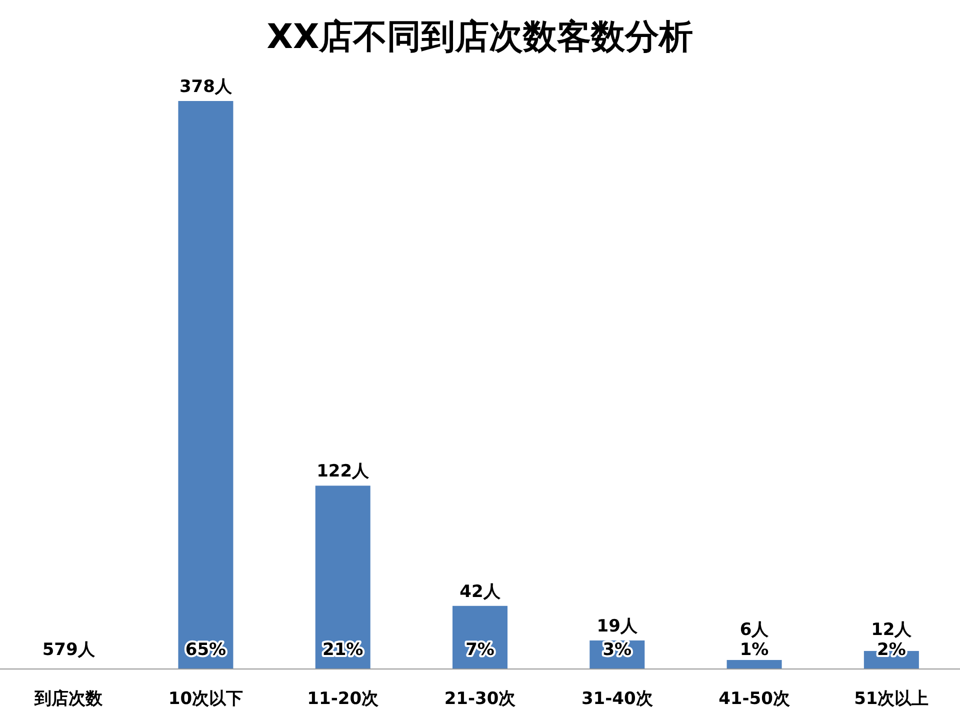 Image resolution: width=960 pixels, height=720 pixels. I want to click on data-label: 19人, so click(617, 626).